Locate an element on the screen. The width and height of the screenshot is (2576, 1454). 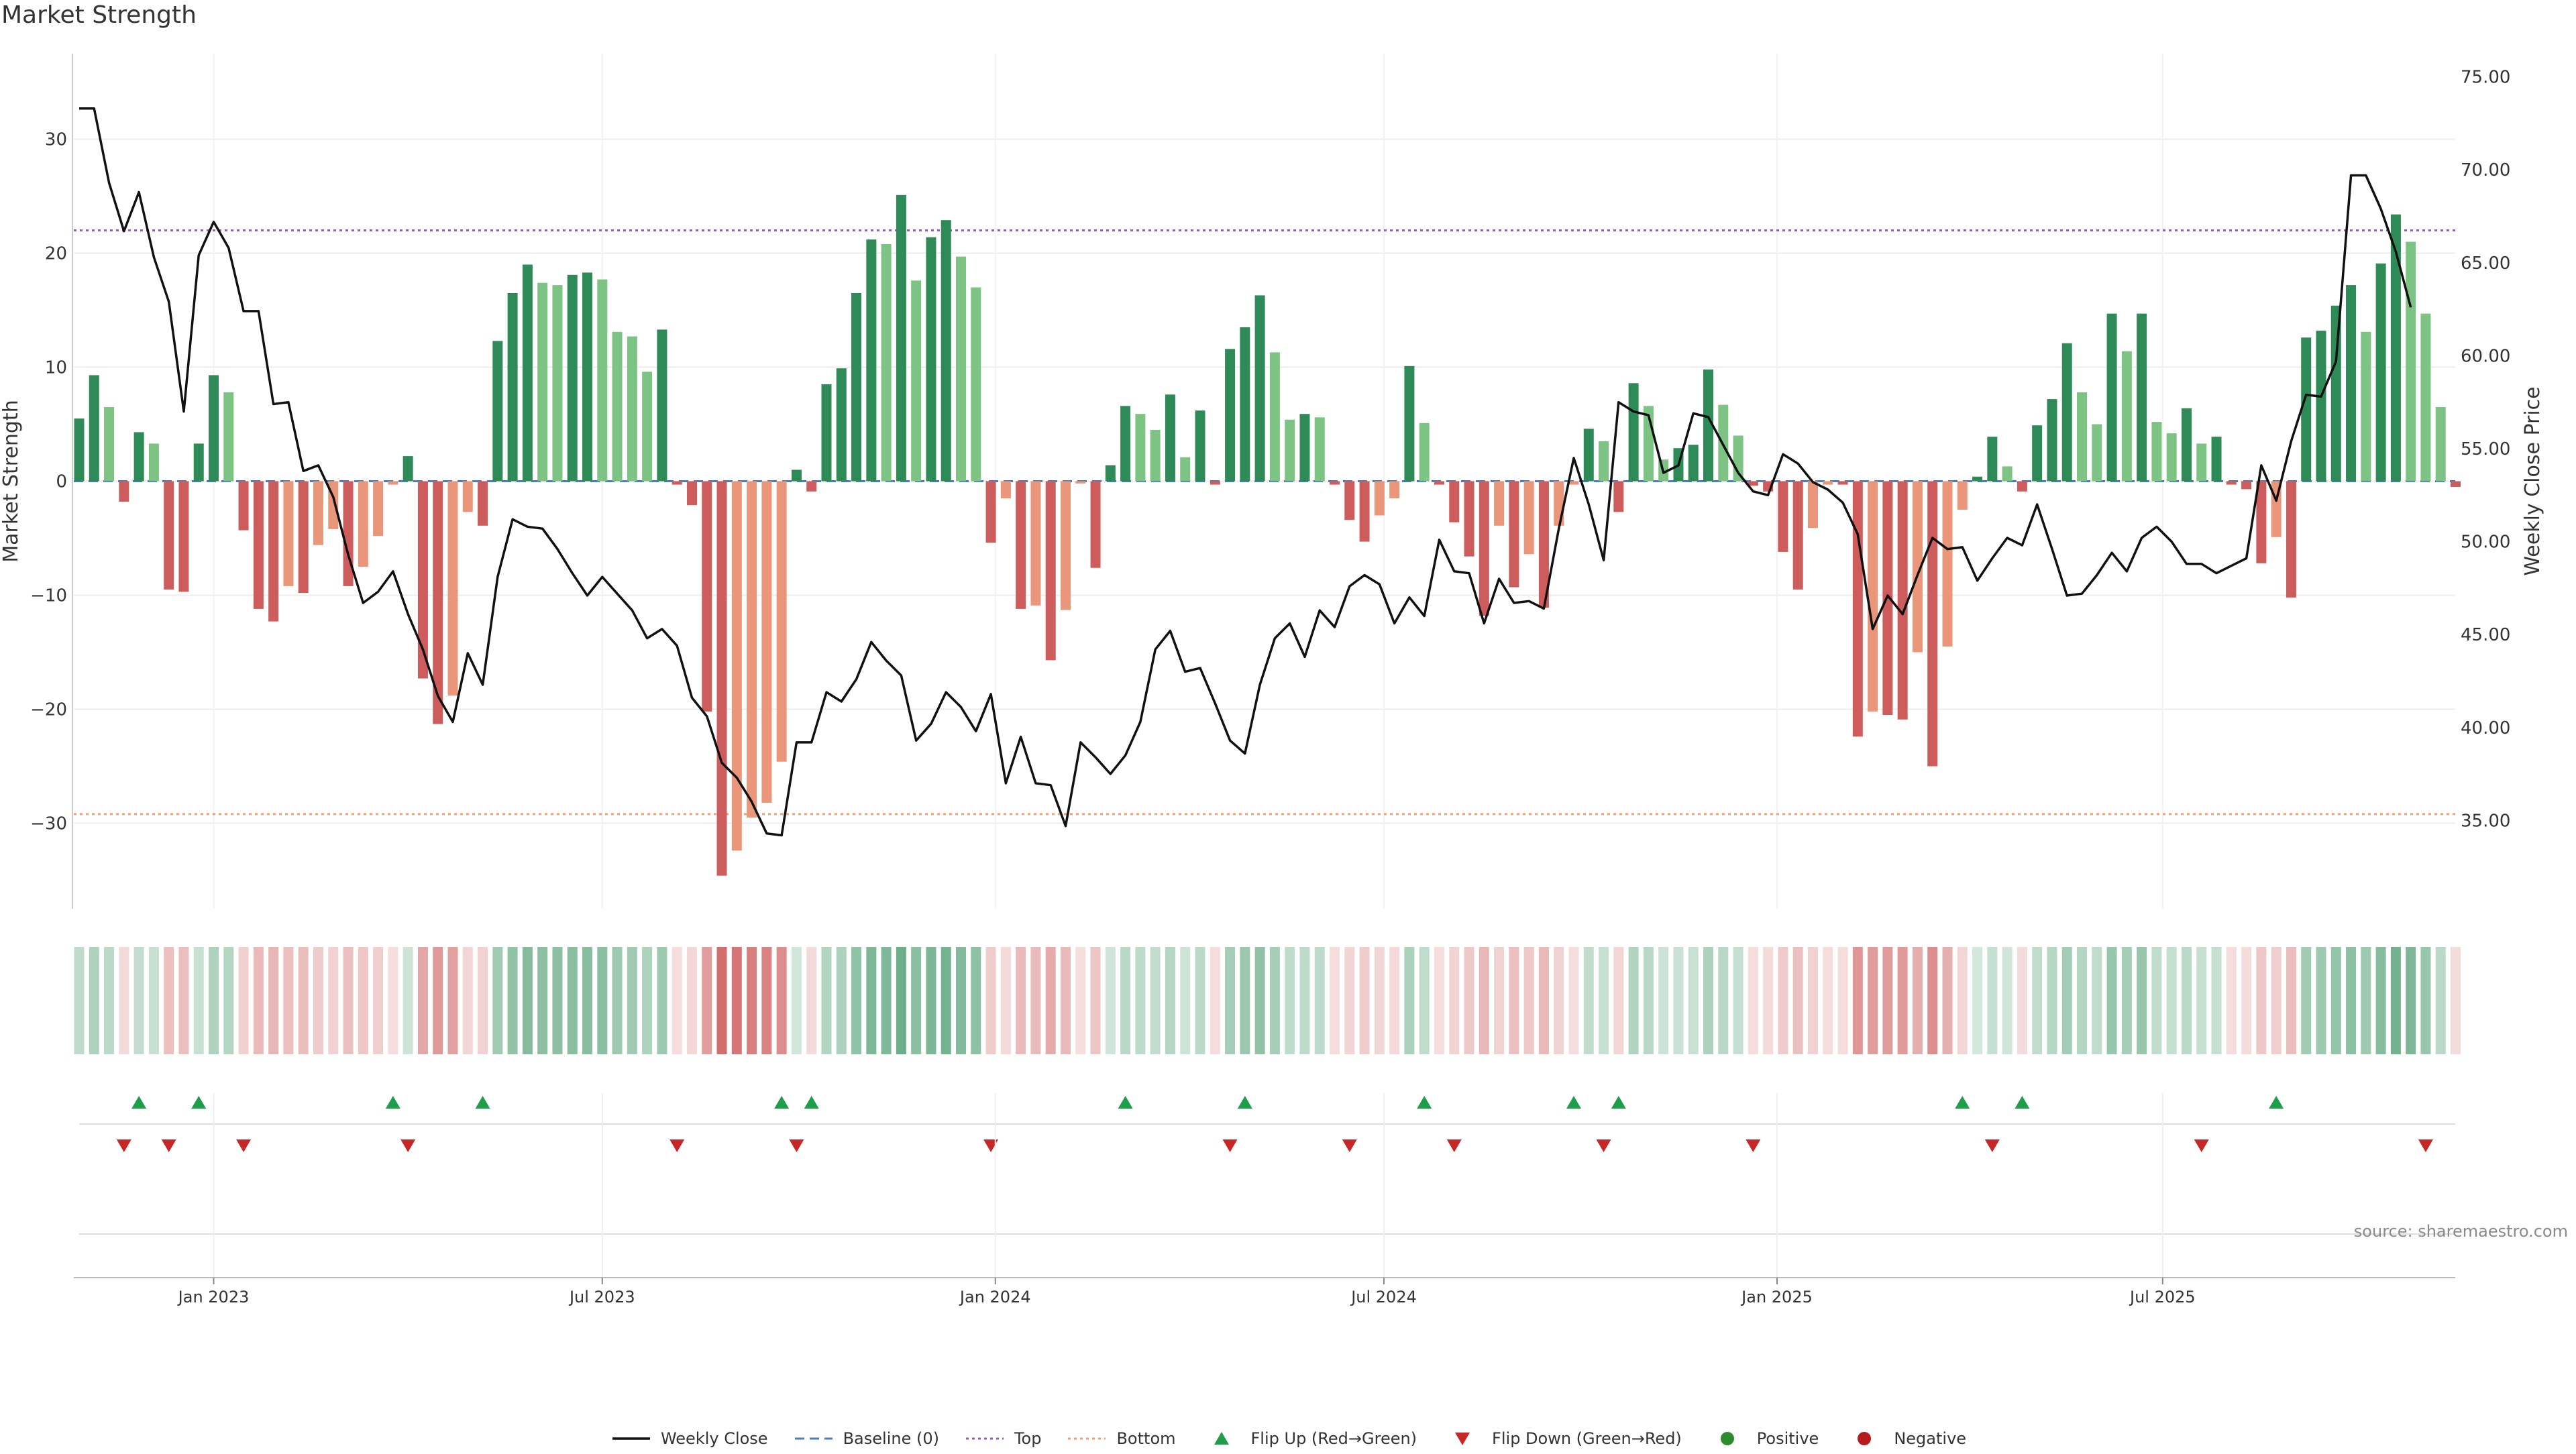
legend-item-baseline: Baseline (0) is located at coordinates (865, 1438).